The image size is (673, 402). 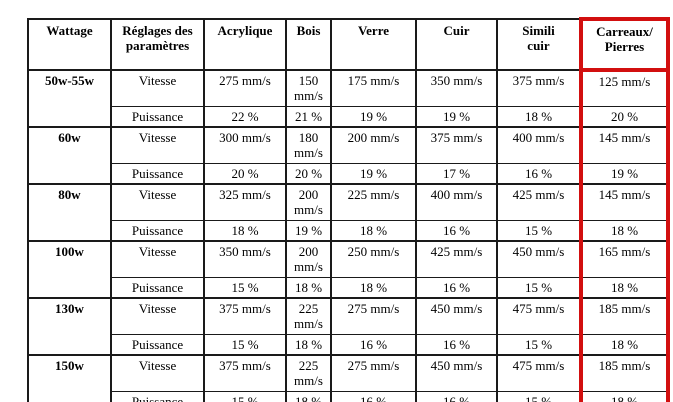 I want to click on speed-value-cell: 250 mm/s, so click(x=373, y=258).